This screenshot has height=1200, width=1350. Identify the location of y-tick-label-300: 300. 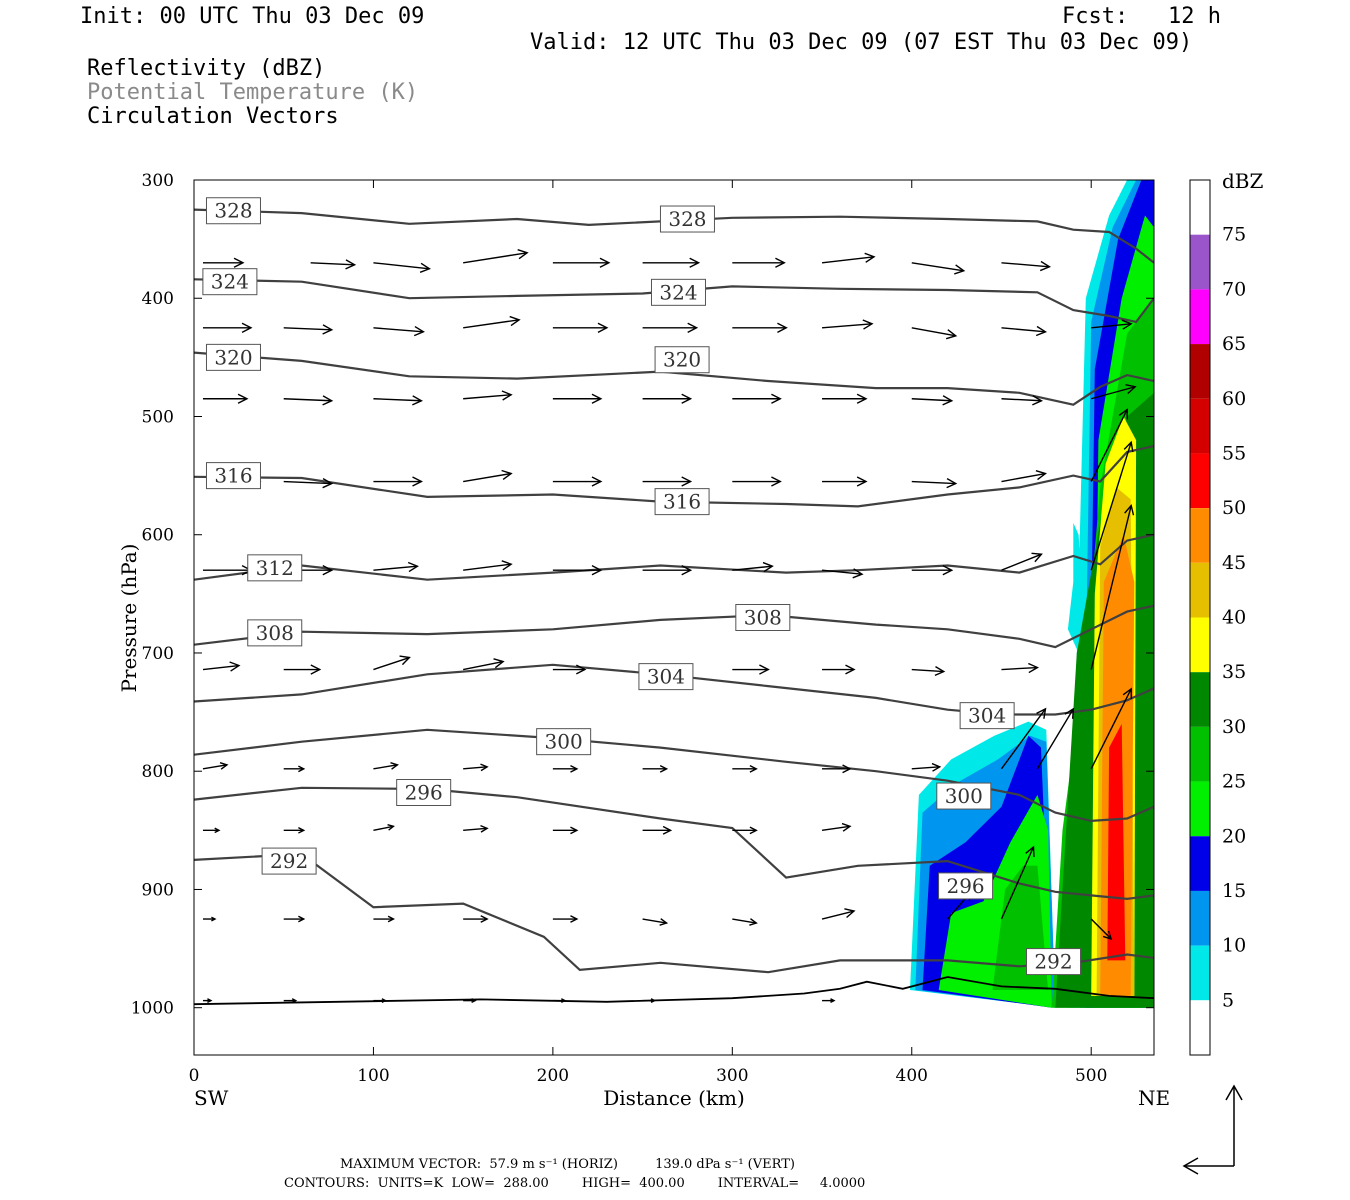
(158, 181).